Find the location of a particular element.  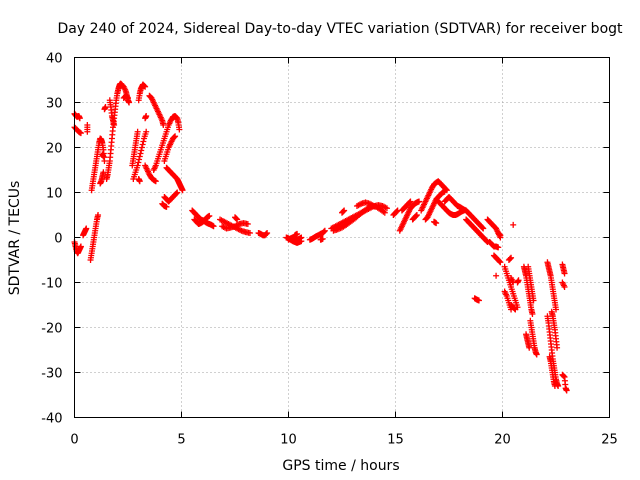

x-tick-label: 20 is located at coordinates (502, 440).